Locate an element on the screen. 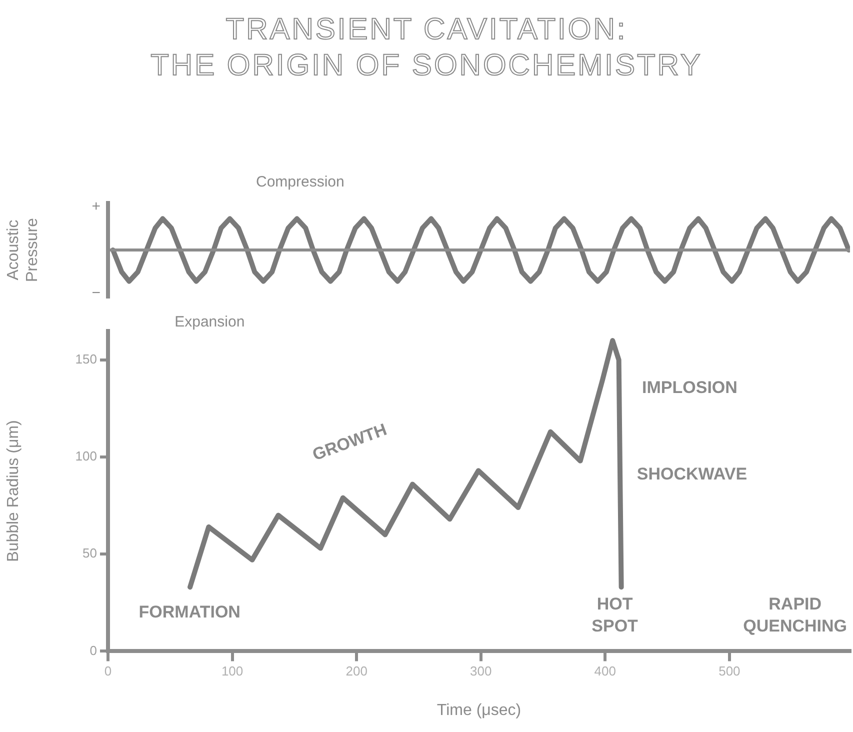 The height and width of the screenshot is (732, 853). x-tick-label: 400 is located at coordinates (605, 671).